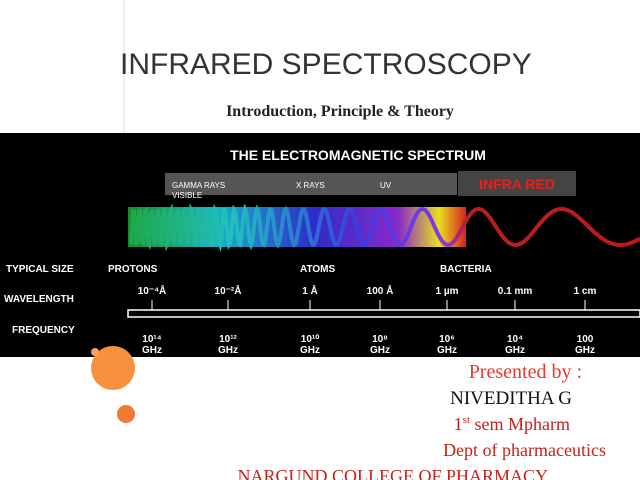  I want to click on semester-rest: sem Mpharm, so click(520, 424).